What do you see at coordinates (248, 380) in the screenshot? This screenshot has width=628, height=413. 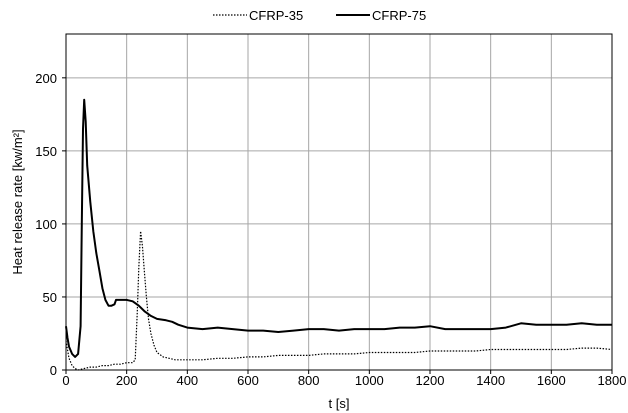 I see `x-tick-label: 600` at bounding box center [248, 380].